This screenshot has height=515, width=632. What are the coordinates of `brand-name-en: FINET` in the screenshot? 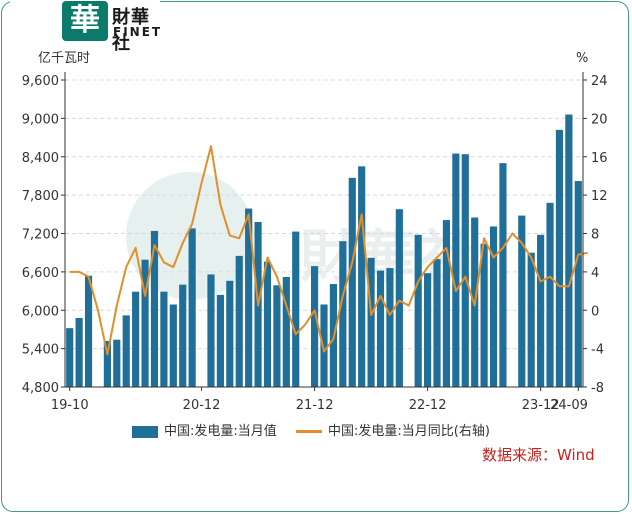 It's located at (138, 32).